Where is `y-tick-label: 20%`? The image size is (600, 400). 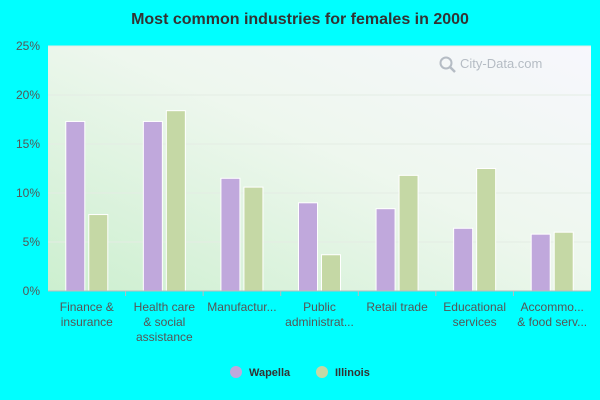
y-tick-label: 20% is located at coordinates (28, 95).